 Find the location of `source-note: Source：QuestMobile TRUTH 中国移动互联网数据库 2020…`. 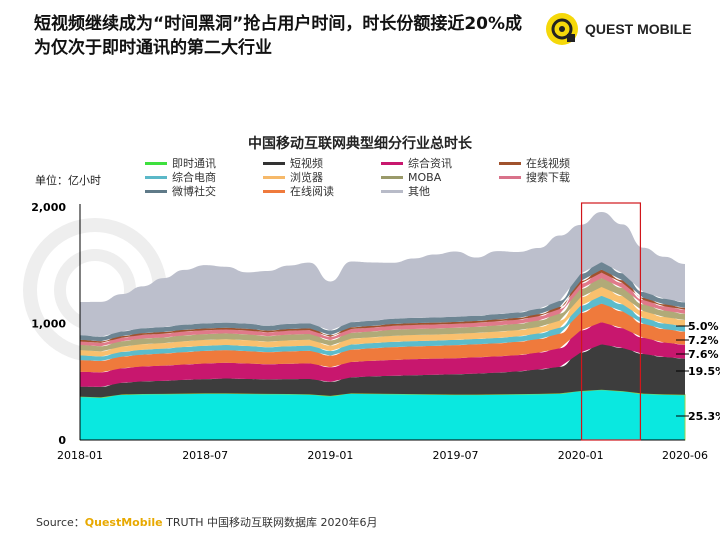

source-note: Source：QuestMobile TRUTH 中国移动互联网数据库 2020… is located at coordinates (207, 522).